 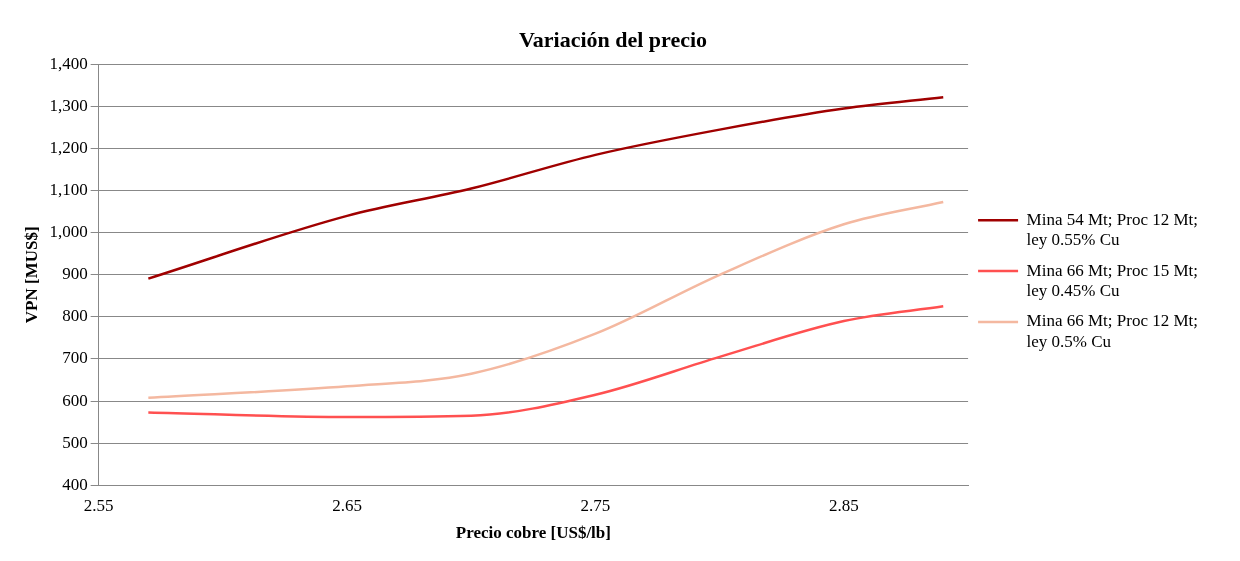 What do you see at coordinates (75, 442) in the screenshot?
I see `y-tick-label: 500` at bounding box center [75, 442].